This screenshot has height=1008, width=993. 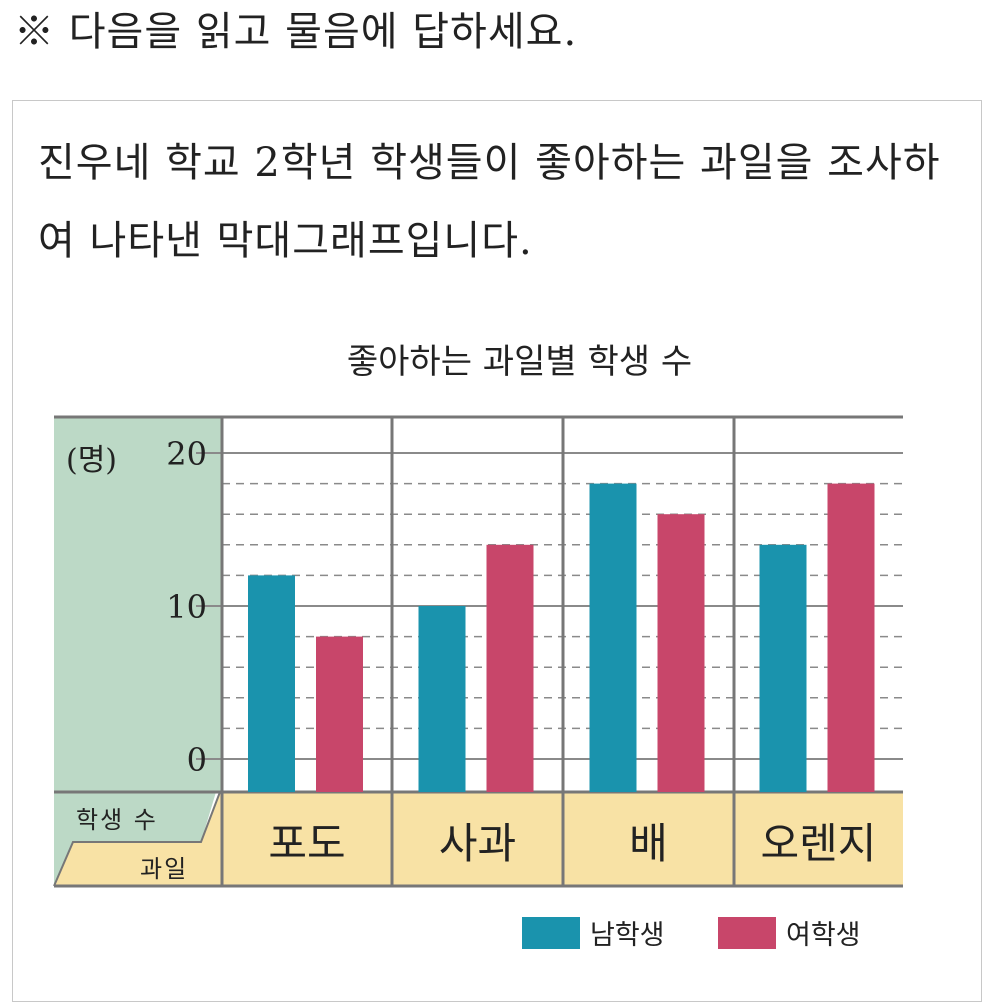 I want to click on category-label: 배, so click(x=648, y=843).